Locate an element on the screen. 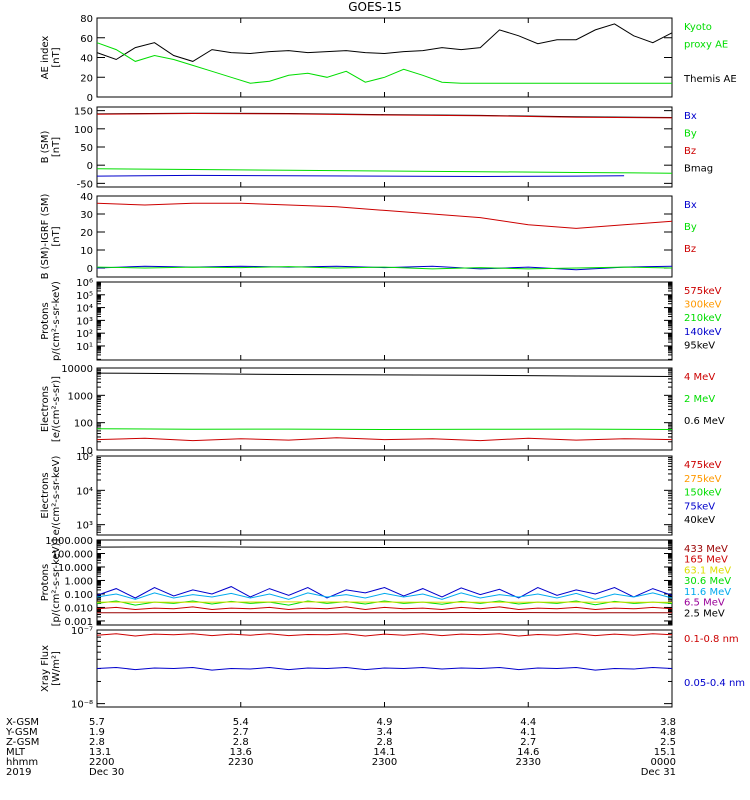  y-tick-label: 0 is located at coordinates (90, 98).